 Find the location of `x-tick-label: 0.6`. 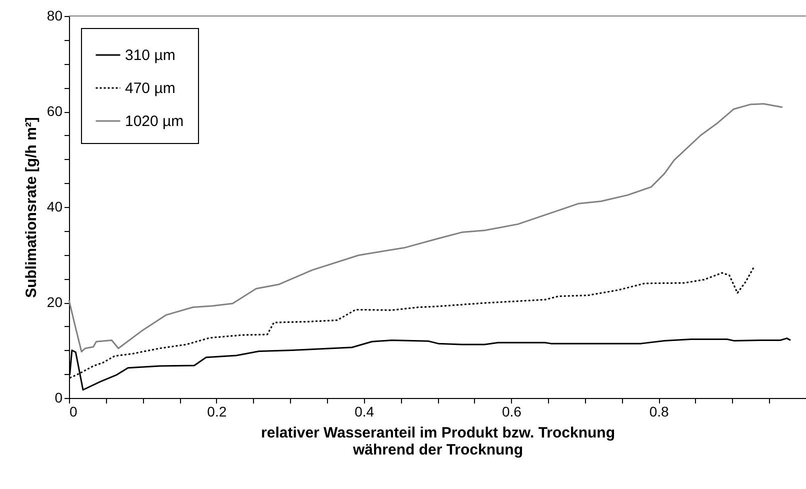

x-tick-label: 0.6 is located at coordinates (512, 412).